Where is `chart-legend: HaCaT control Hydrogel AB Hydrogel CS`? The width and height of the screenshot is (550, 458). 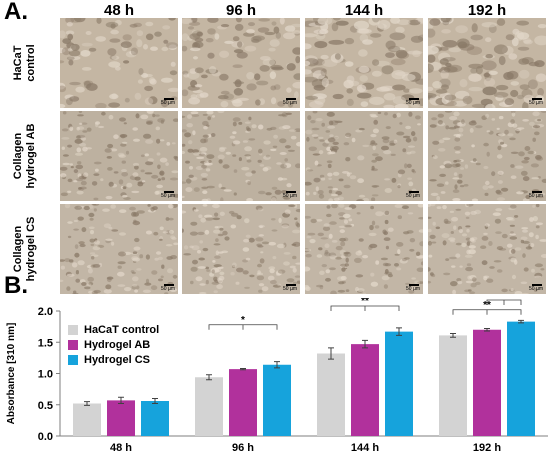
chart-legend: HaCaT control Hydrogel AB Hydrogel CS is located at coordinates (113, 344).